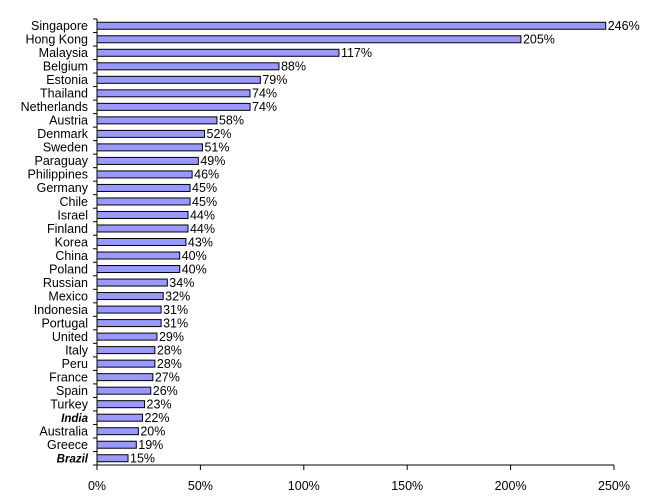 This screenshot has height=503, width=664. I want to click on bar-paraguay, so click(147, 160).